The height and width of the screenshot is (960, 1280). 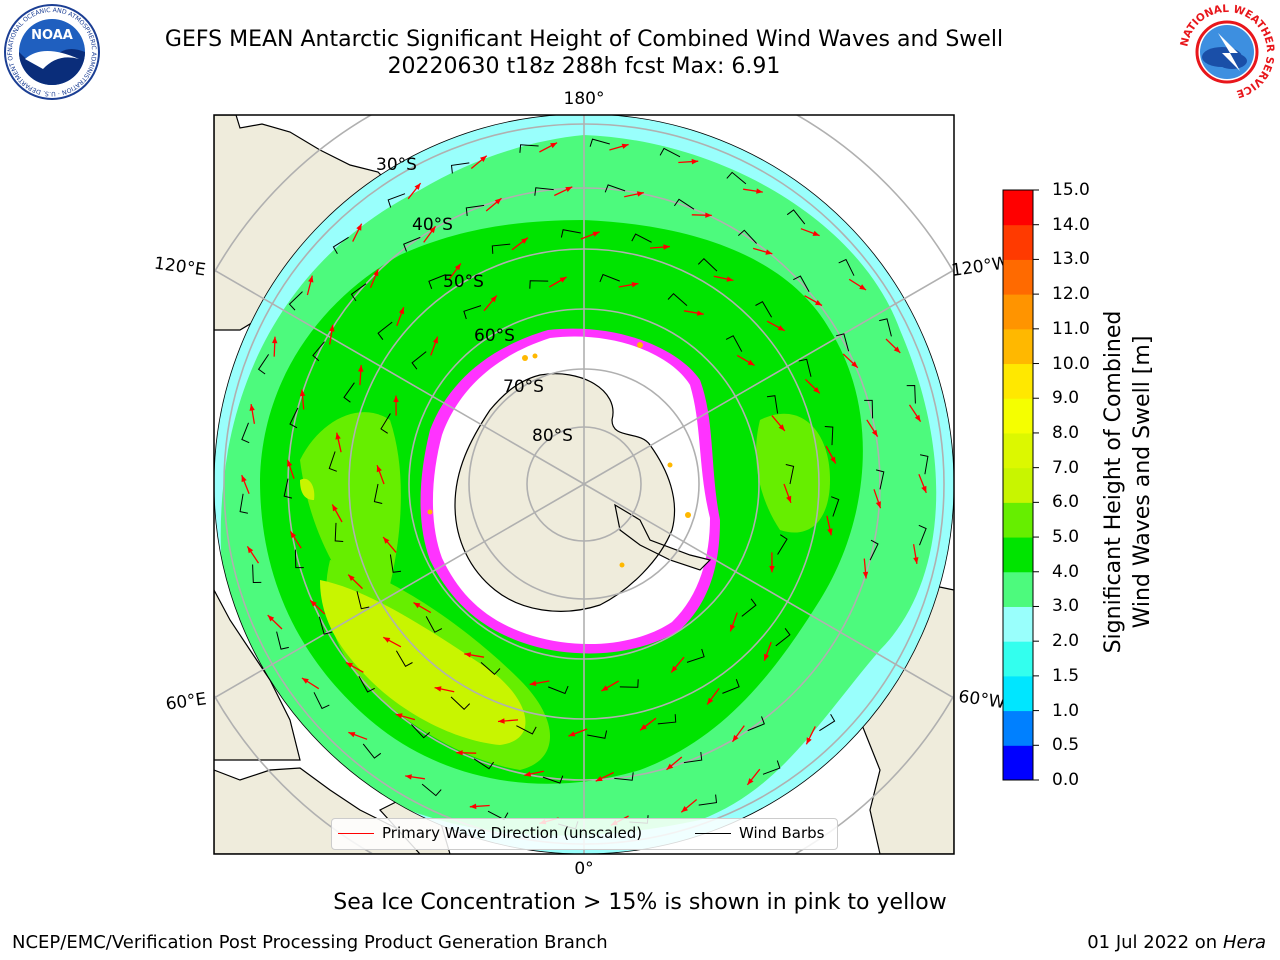 What do you see at coordinates (494, 336) in the screenshot?
I see `lat-label-60s: 60°S` at bounding box center [494, 336].